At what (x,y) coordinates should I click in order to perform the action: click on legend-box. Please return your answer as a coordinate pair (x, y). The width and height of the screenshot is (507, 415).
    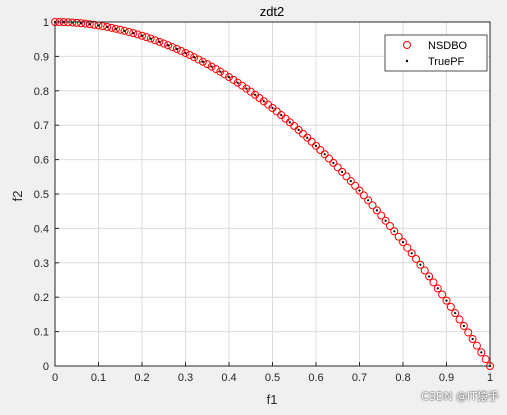
    Looking at the image, I should click on (436, 53).